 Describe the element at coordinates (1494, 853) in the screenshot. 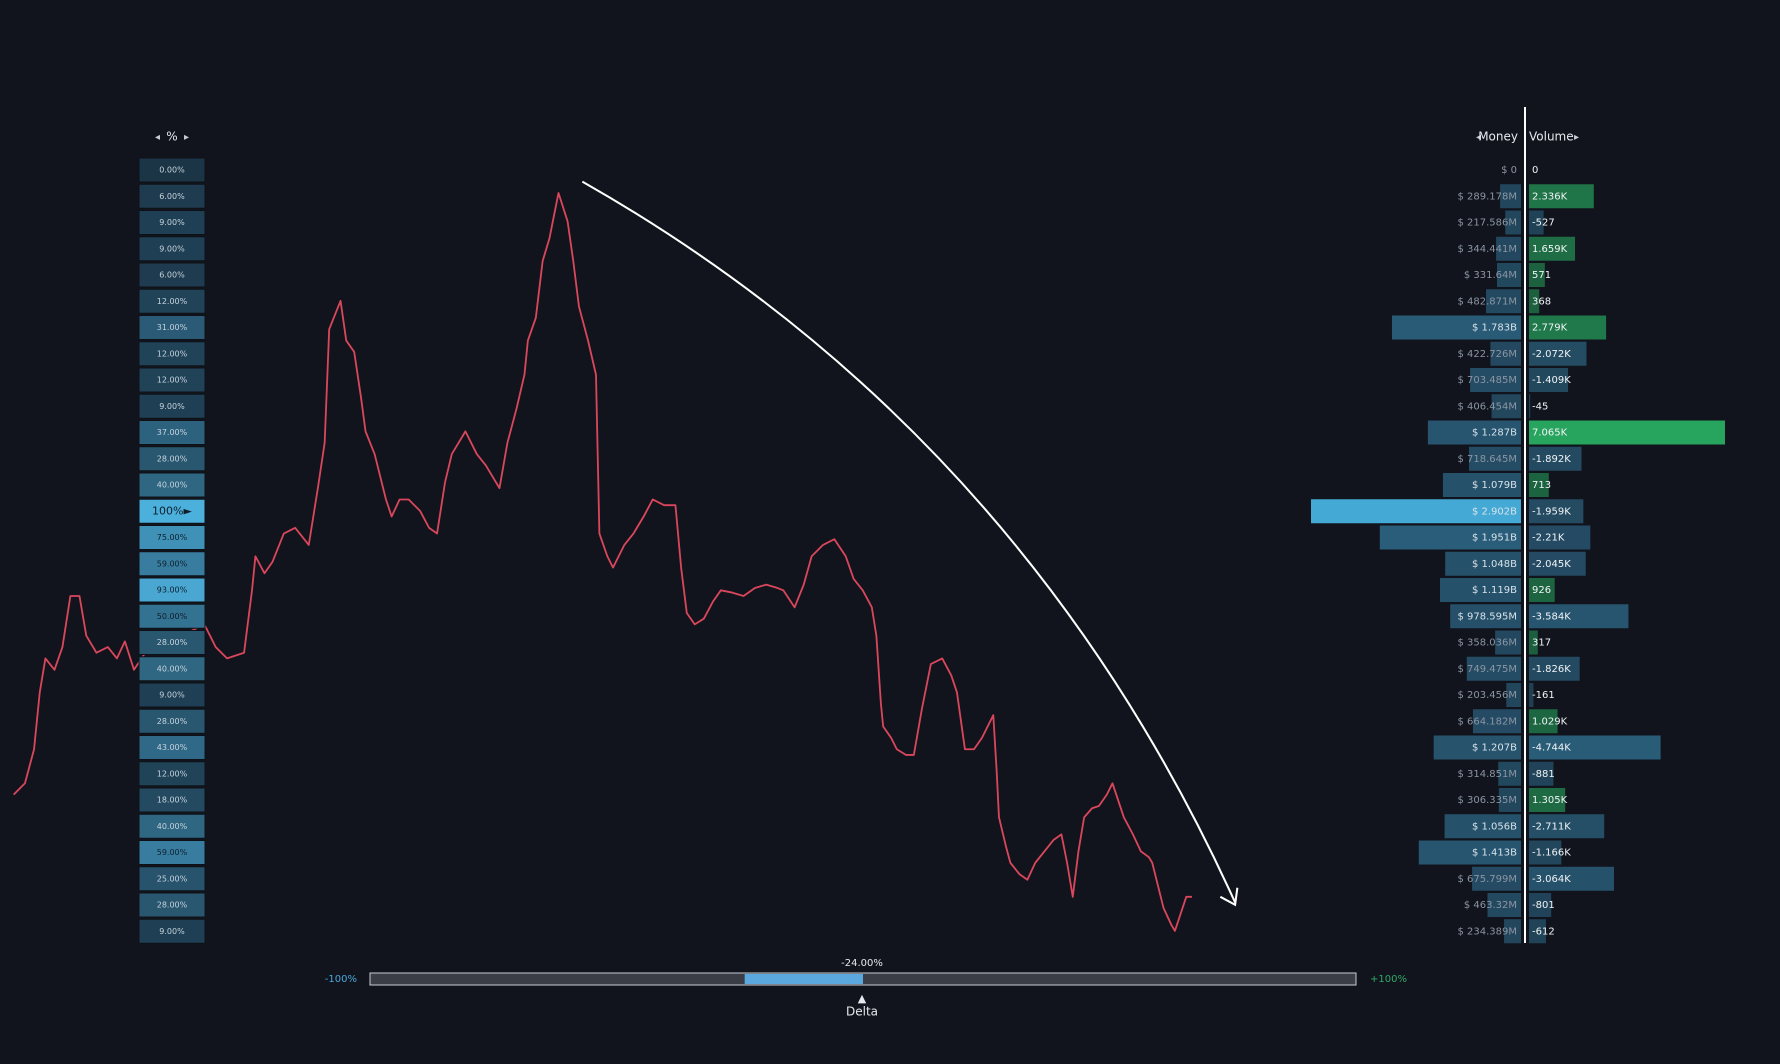

I see `money-label: $ 1.413B` at that location.